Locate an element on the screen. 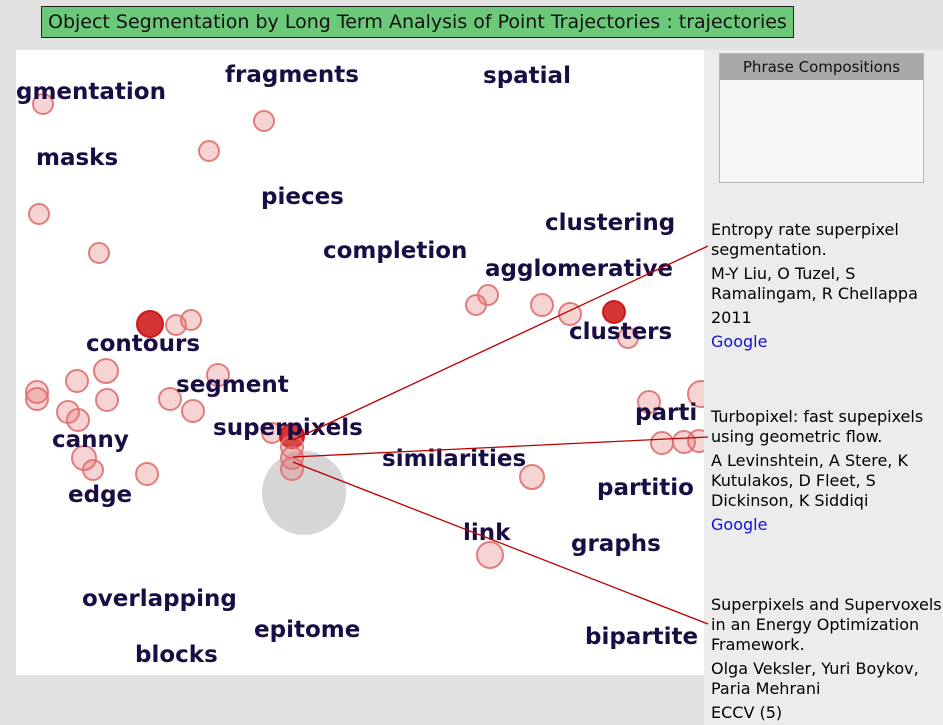 The width and height of the screenshot is (943, 725). word-bipartite: bipartite is located at coordinates (641, 637).